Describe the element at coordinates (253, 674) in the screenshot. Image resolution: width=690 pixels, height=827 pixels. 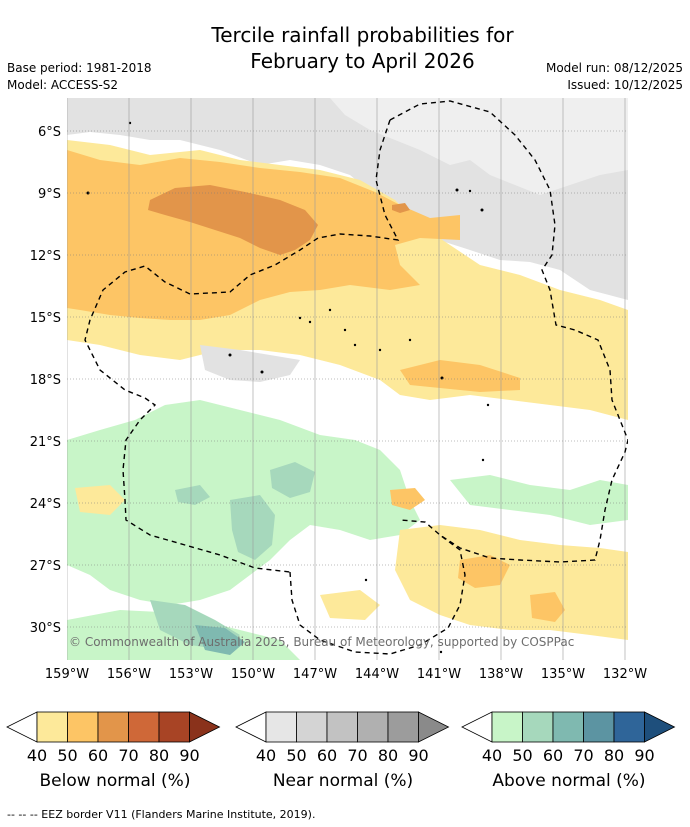
I see `lon-label: 150°W` at that location.